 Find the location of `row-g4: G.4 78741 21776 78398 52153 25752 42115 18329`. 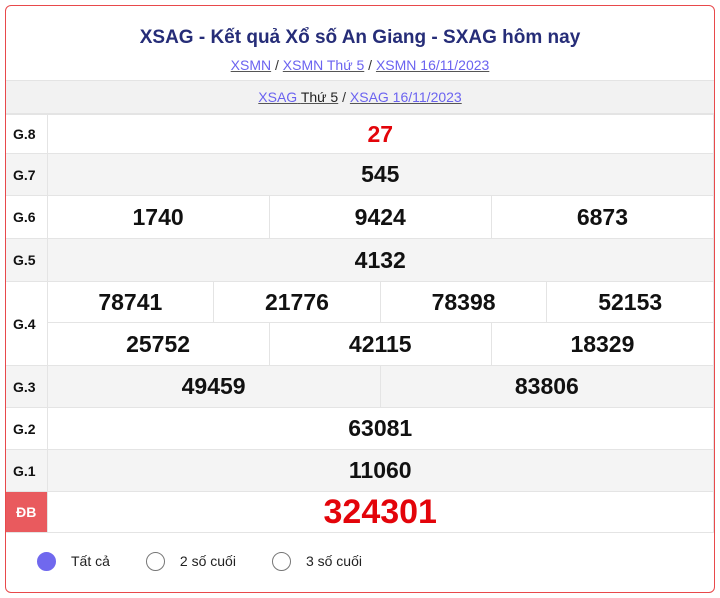

row-g4: G.4 78741 21776 78398 52153 25752 42115 18329 is located at coordinates (360, 323).